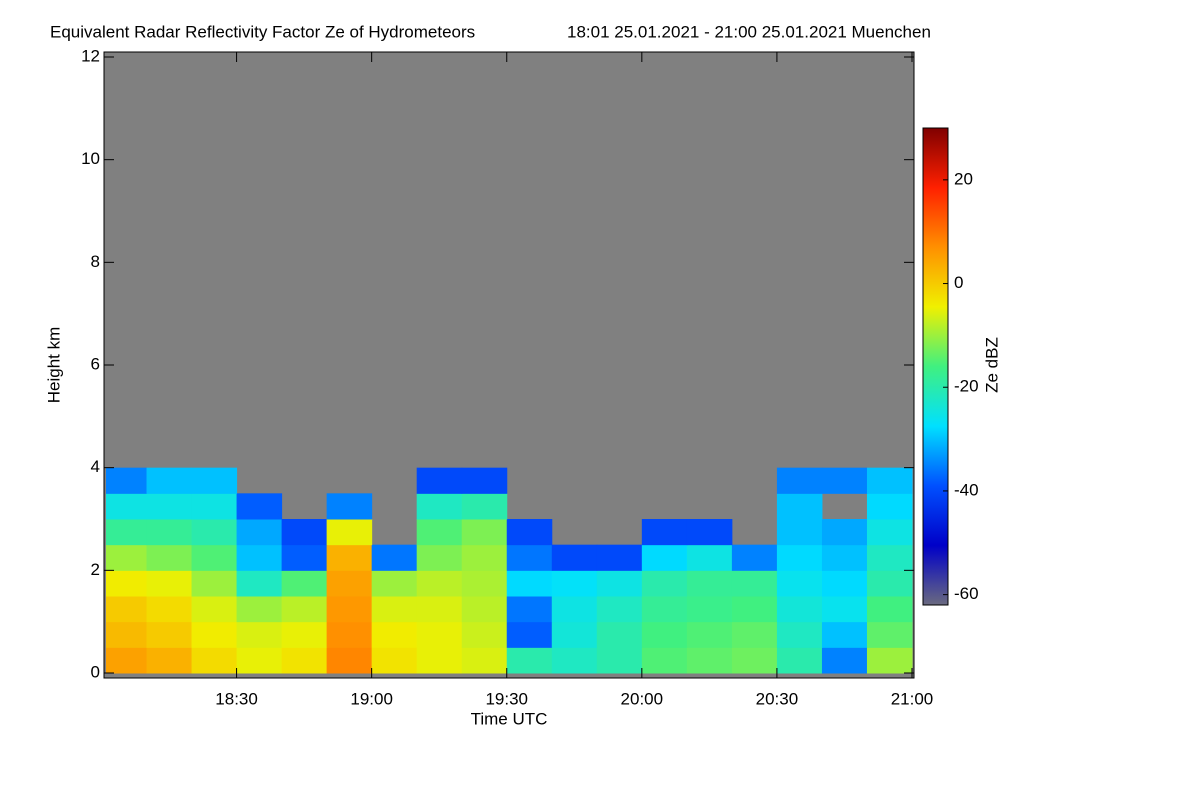 Image resolution: width=1200 pixels, height=805 pixels. Describe the element at coordinates (53, 365) in the screenshot. I see `y-axis-label: Height km` at that location.